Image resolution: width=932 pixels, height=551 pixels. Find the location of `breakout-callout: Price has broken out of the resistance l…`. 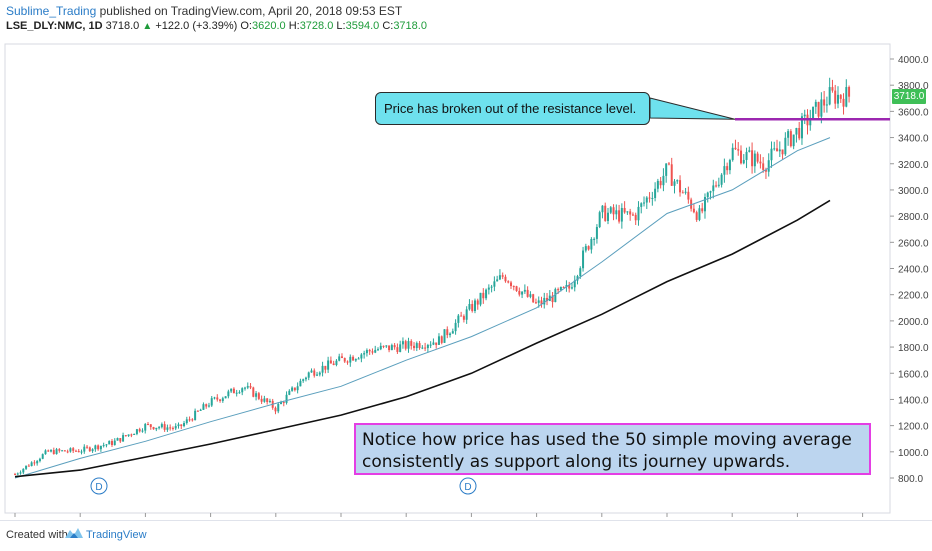

breakout-callout: Price has broken out of the resistance l… is located at coordinates (512, 108).